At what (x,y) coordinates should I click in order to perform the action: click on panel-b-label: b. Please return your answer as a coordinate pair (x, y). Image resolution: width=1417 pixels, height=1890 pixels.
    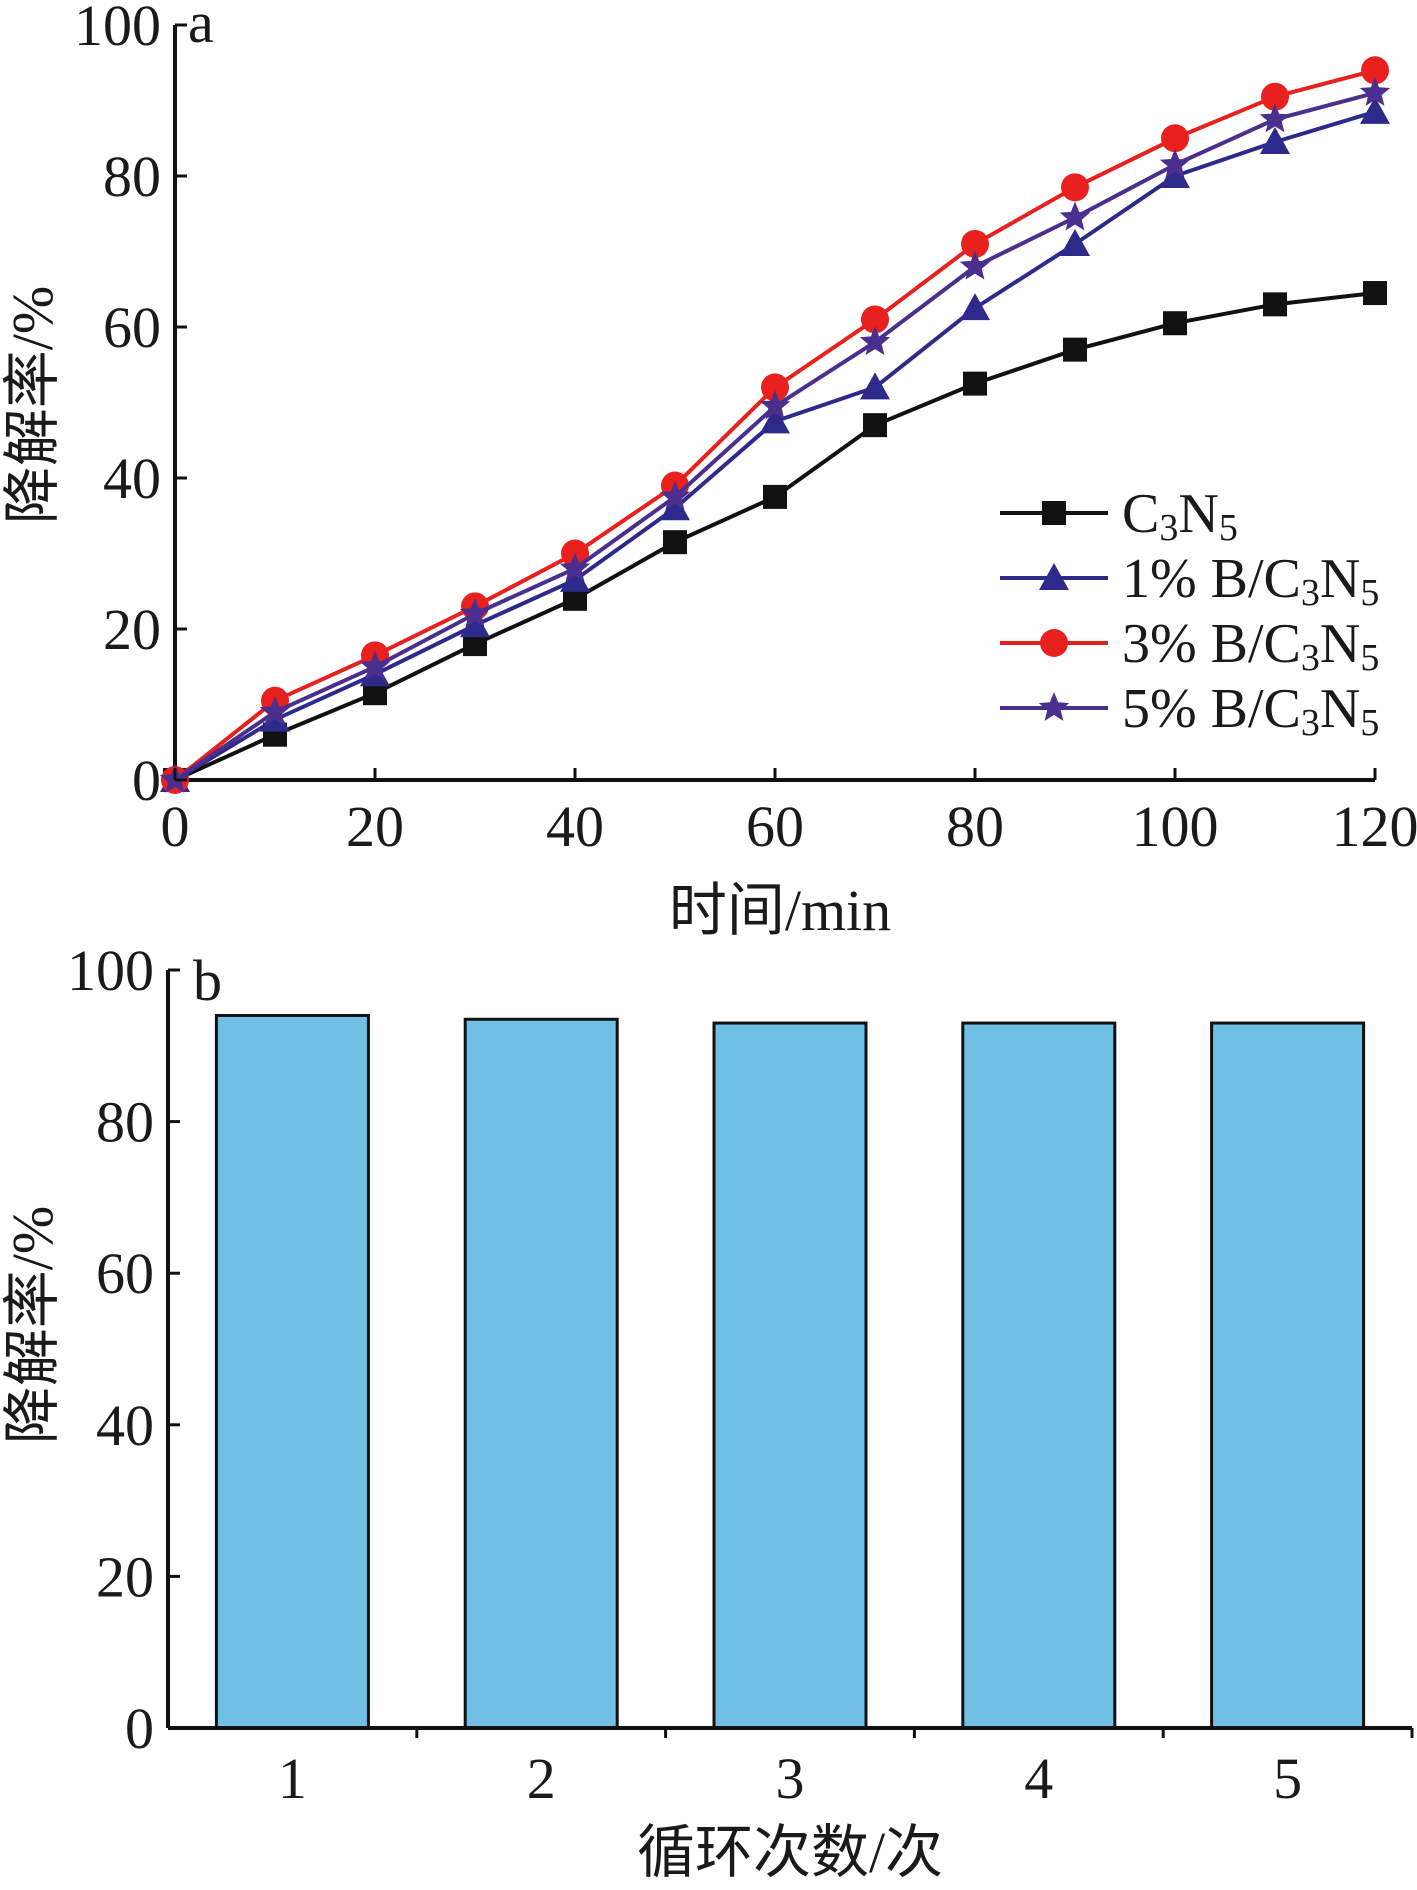
    Looking at the image, I should click on (207, 980).